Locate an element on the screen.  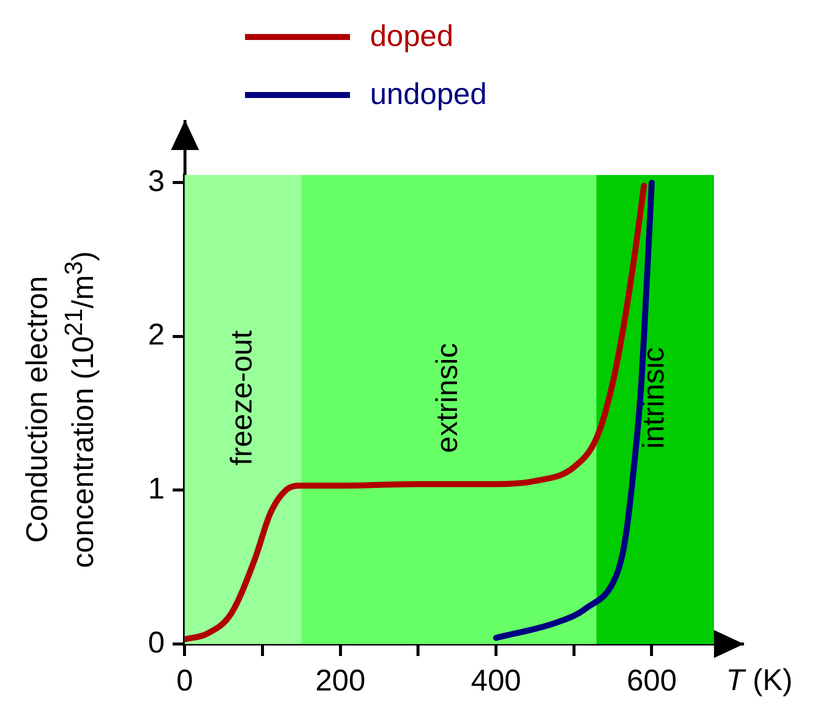
x-tick-label: 200 is located at coordinates (340, 681).